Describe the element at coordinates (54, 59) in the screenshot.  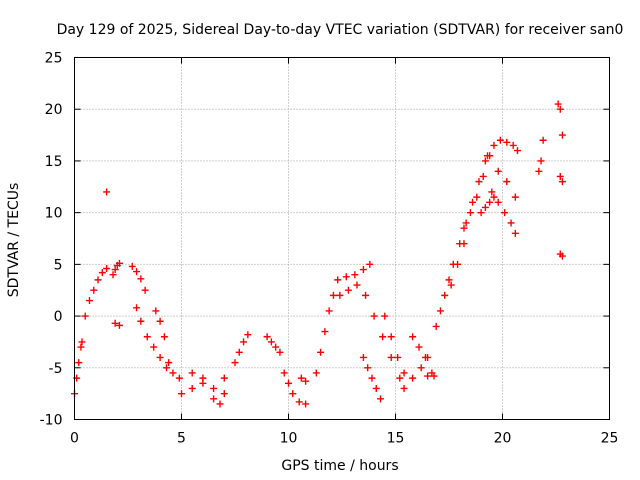
I see `y-tick-label: 25` at that location.